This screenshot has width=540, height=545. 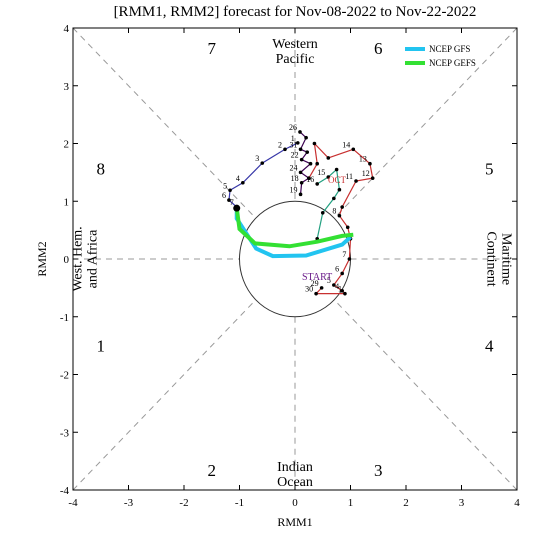 What do you see at coordinates (67, 145) in the screenshot?
I see `y-tick-label: 2` at bounding box center [67, 145].